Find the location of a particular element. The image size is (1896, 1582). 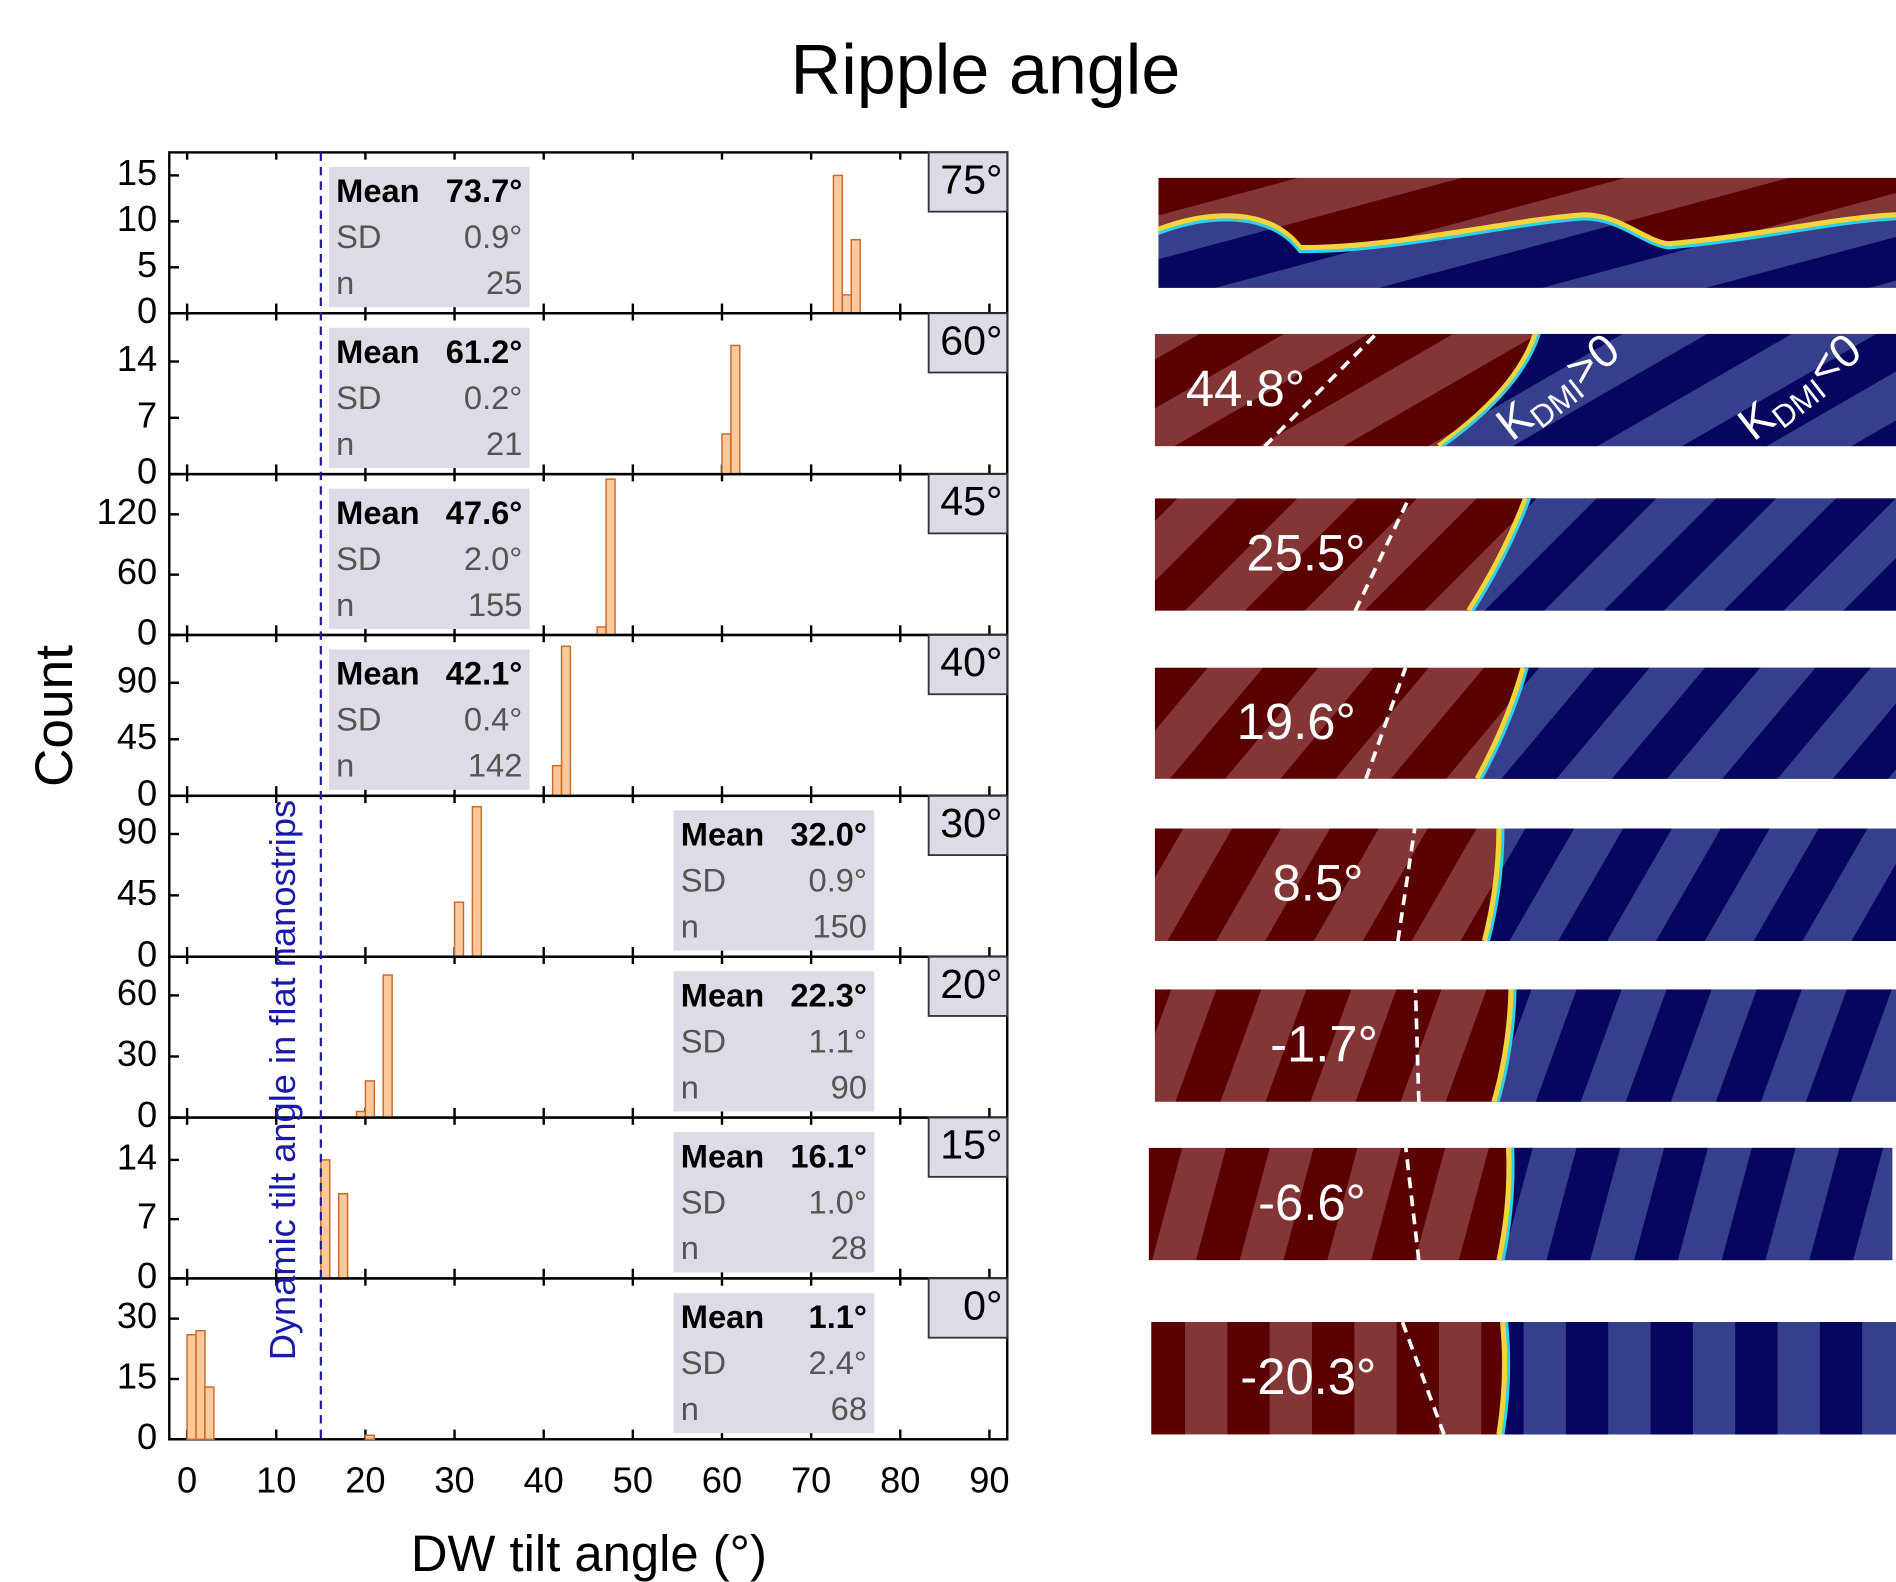

x-tick-label: 90 is located at coordinates (989, 1479).